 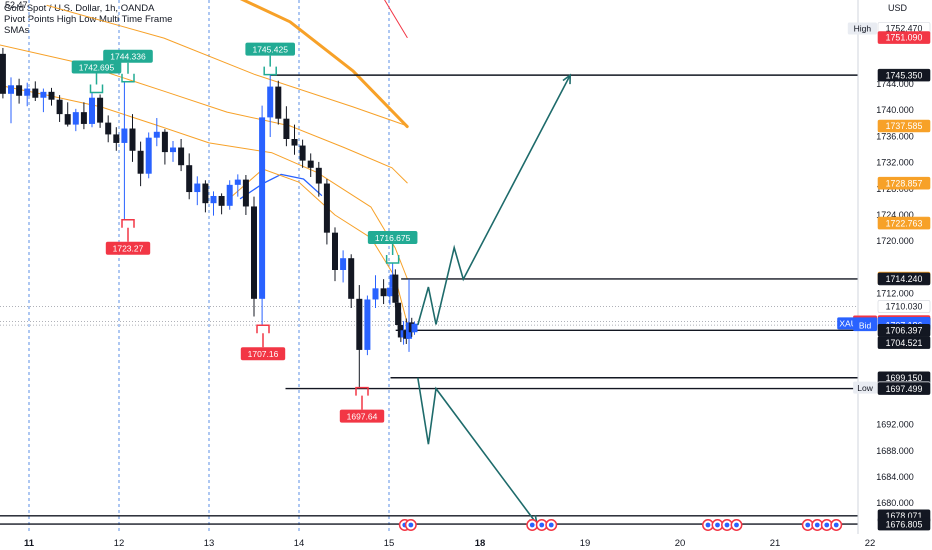 What do you see at coordinates (904, 223) in the screenshot?
I see `price-tag: 1722.763` at bounding box center [904, 223].